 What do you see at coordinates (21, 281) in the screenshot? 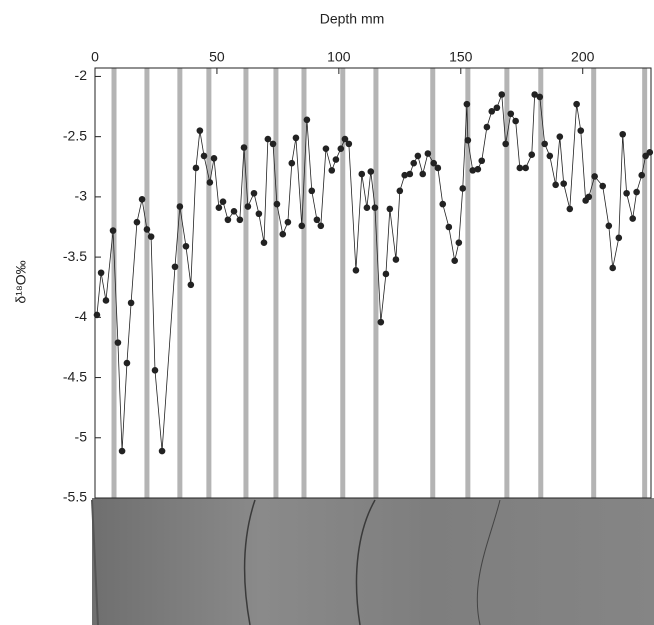
I see `y-axis-title: δ¹⁸O‰` at bounding box center [21, 281].